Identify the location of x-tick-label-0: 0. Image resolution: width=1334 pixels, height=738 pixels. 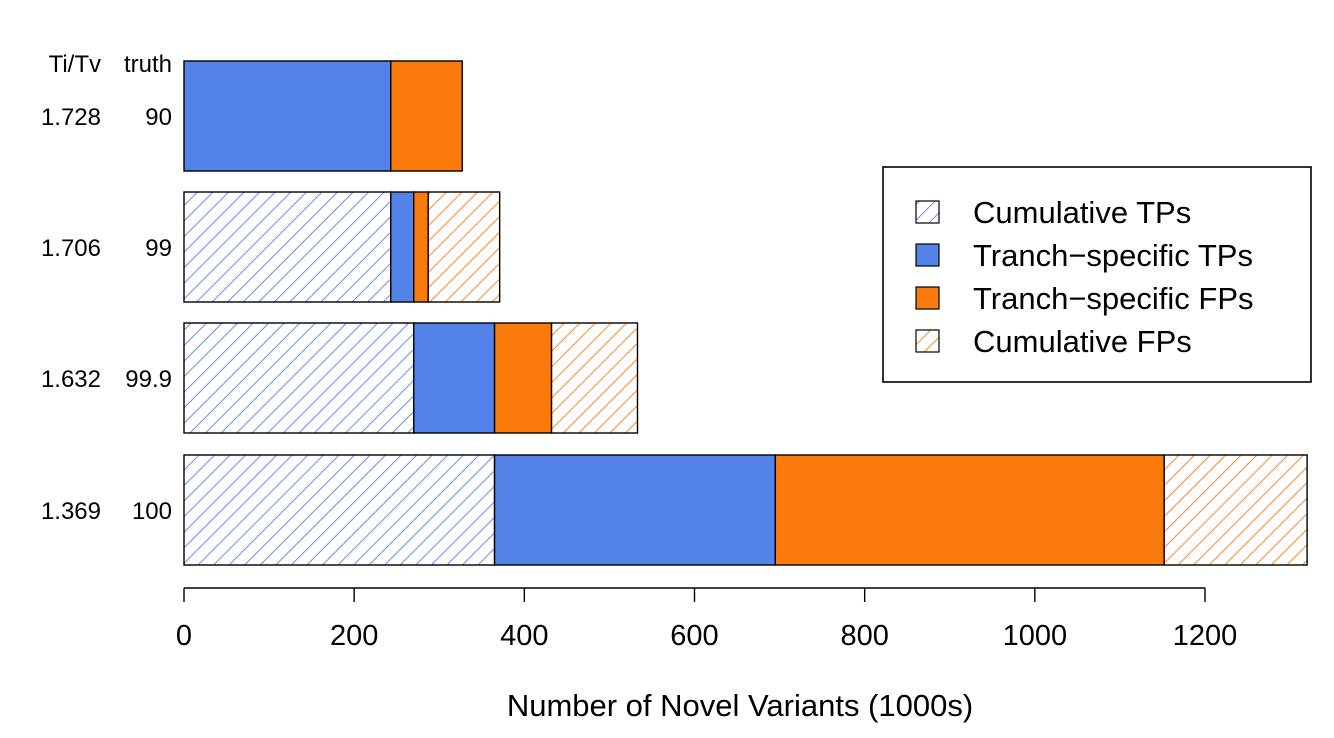
(184, 636).